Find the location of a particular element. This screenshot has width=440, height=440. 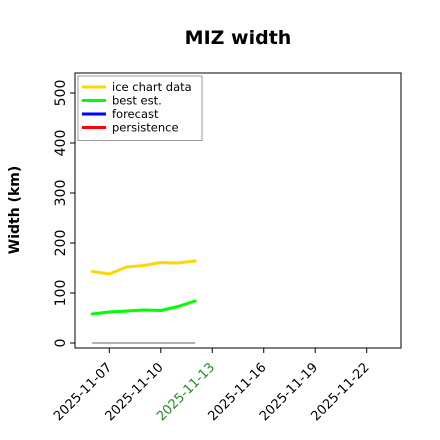

legend-label-persistence: persistence is located at coordinates (145, 128).